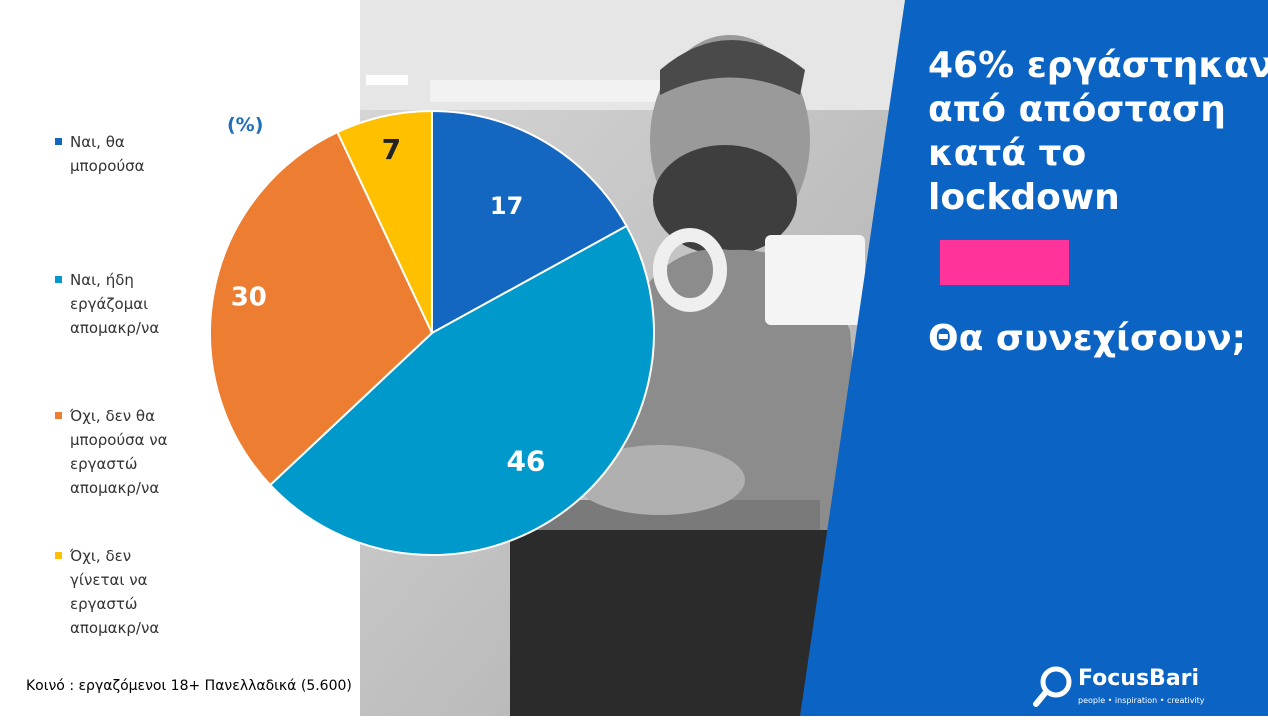  What do you see at coordinates (1098, 65) in the screenshot?
I see `headline-line-1: 46% εργάστηκαν` at bounding box center [1098, 65].